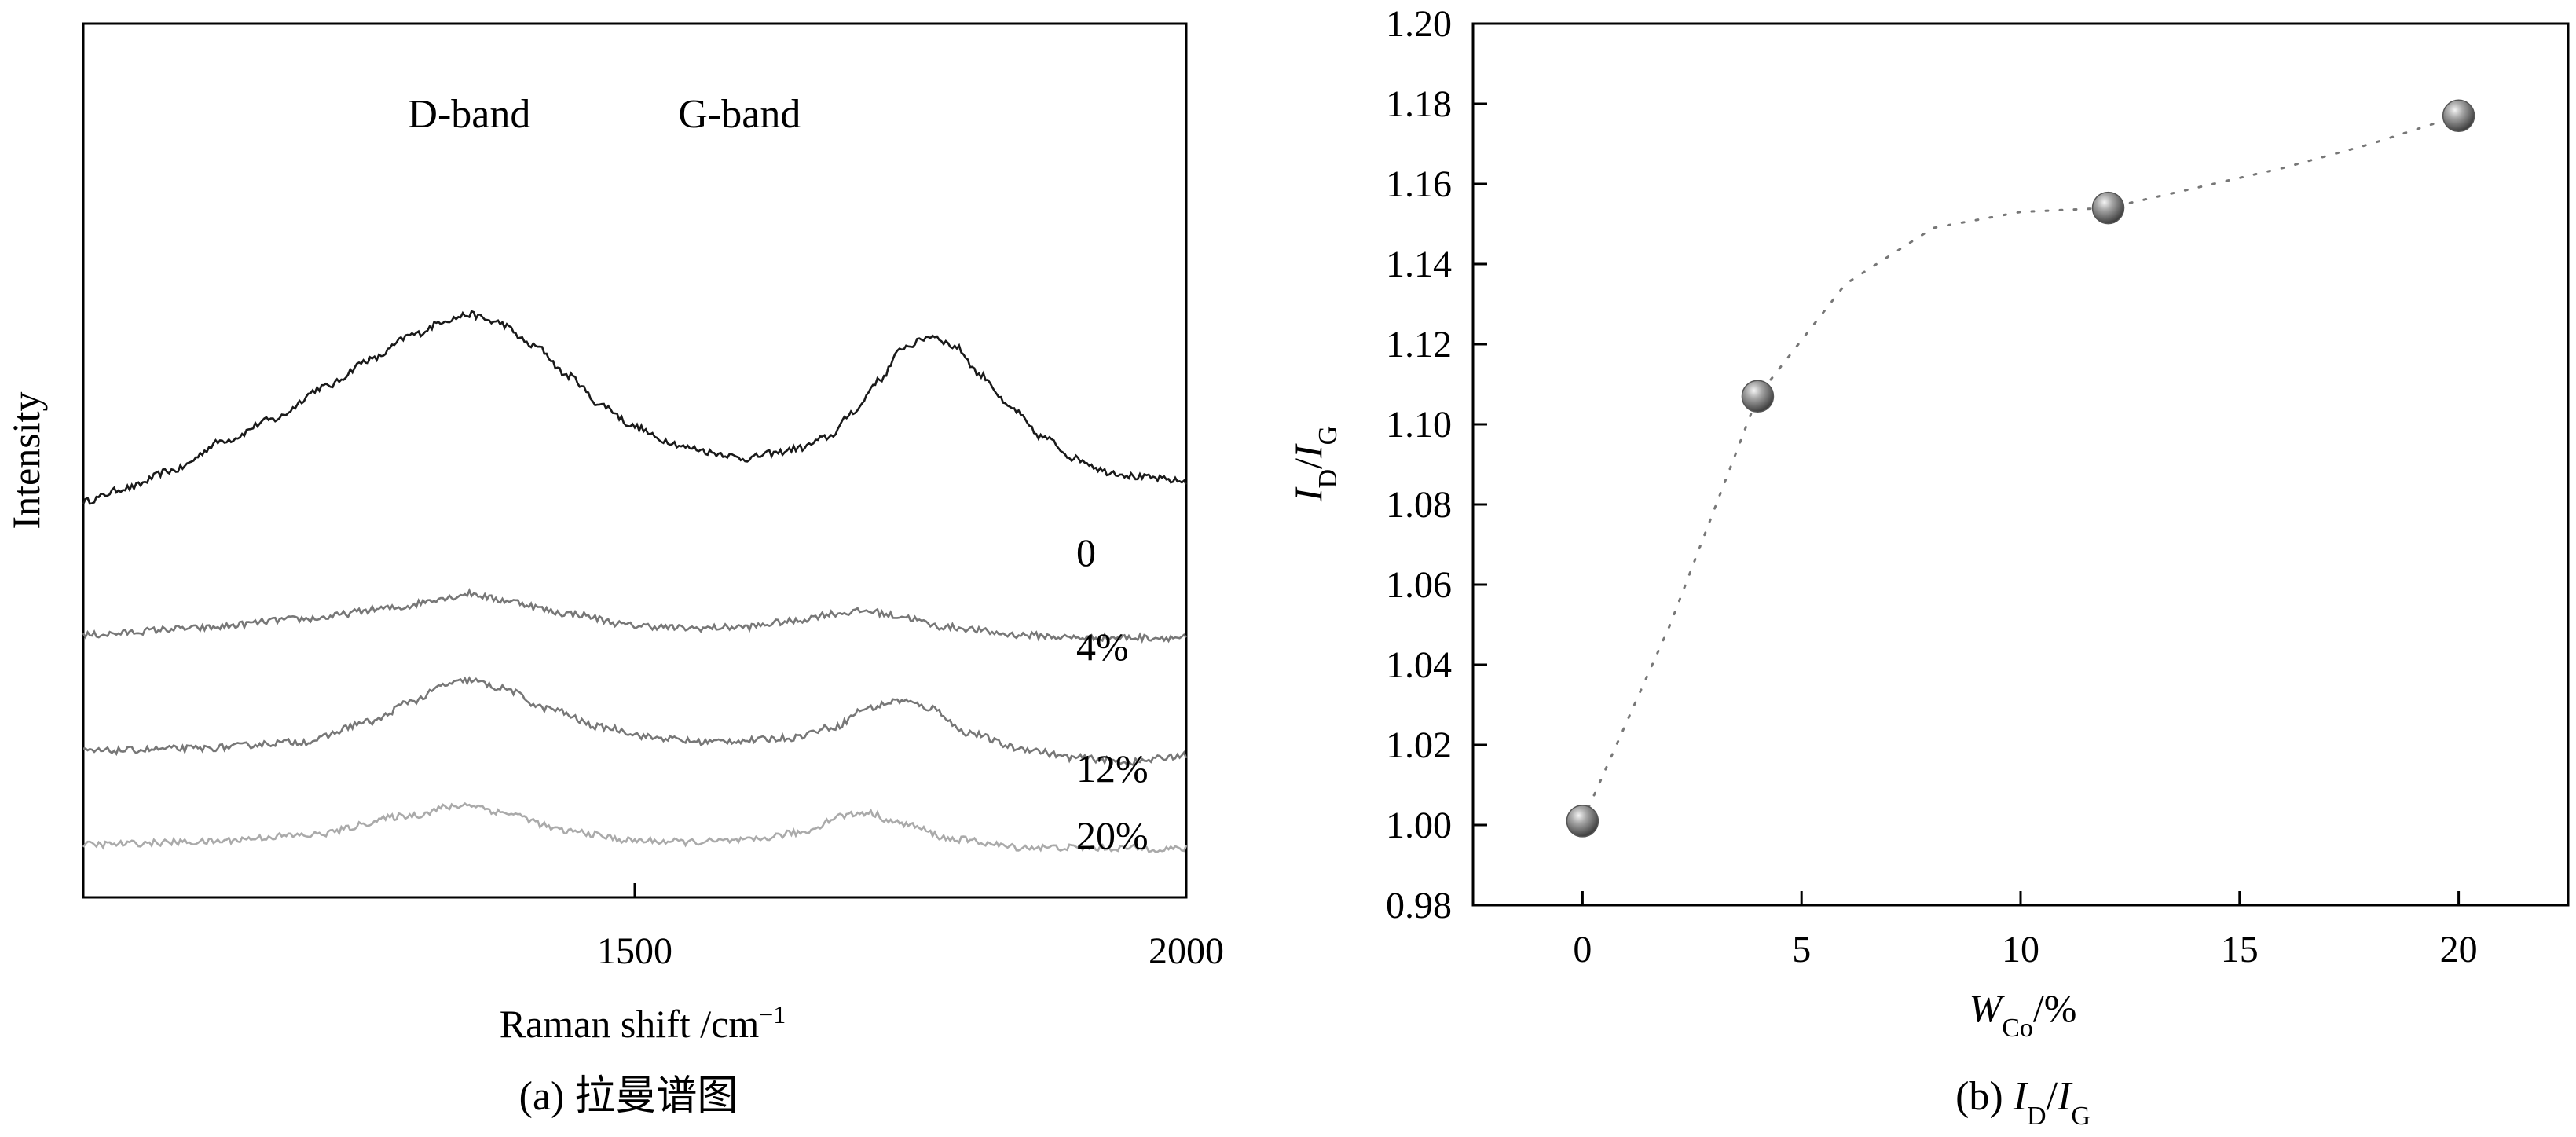  Describe the element at coordinates (1419, 104) in the screenshot. I see `ratio-y-tick-label: 1.18` at that location.